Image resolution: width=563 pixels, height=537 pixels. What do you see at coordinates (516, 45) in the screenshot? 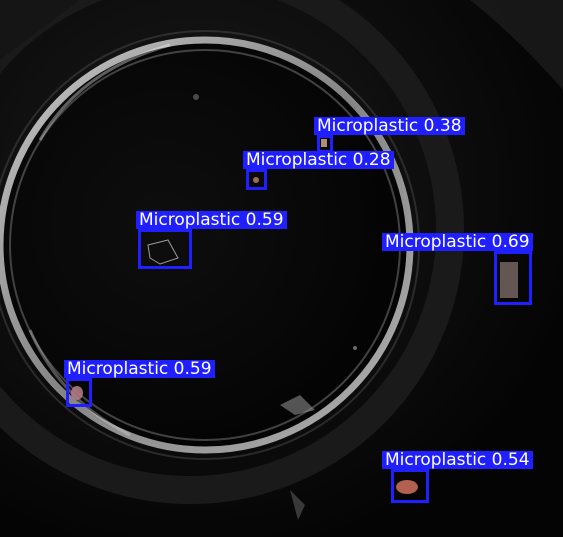
I see `corner-highlight` at bounding box center [516, 45].